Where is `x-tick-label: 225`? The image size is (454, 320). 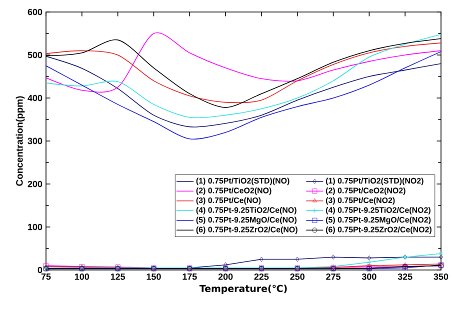 x-tick-label: 225 is located at coordinates (261, 277).